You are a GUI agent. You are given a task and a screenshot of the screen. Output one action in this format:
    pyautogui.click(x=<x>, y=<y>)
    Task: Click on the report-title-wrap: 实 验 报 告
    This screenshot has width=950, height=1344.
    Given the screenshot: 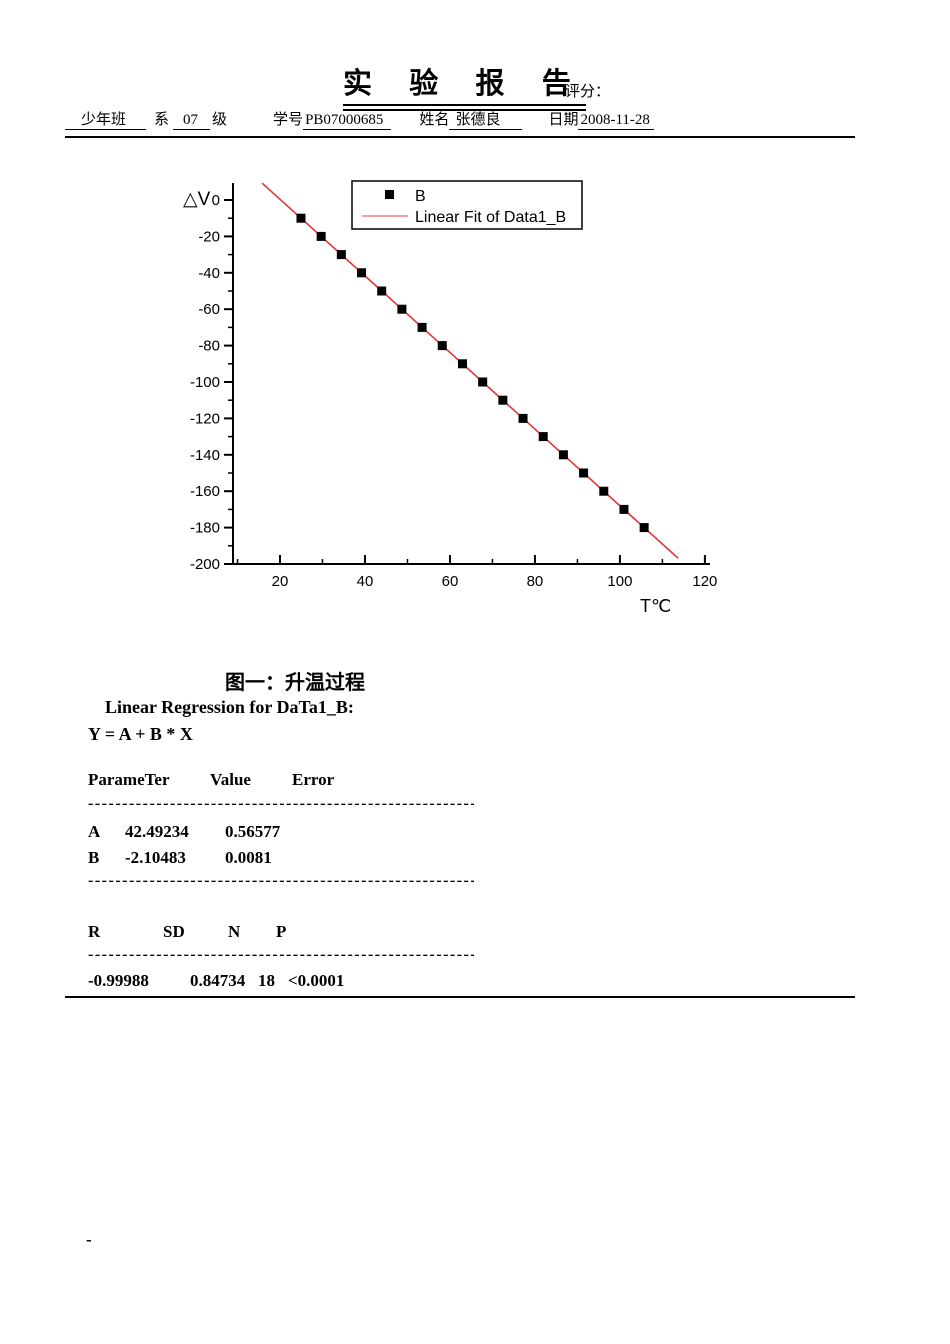 What is the action you would take?
    pyautogui.click(x=464, y=85)
    